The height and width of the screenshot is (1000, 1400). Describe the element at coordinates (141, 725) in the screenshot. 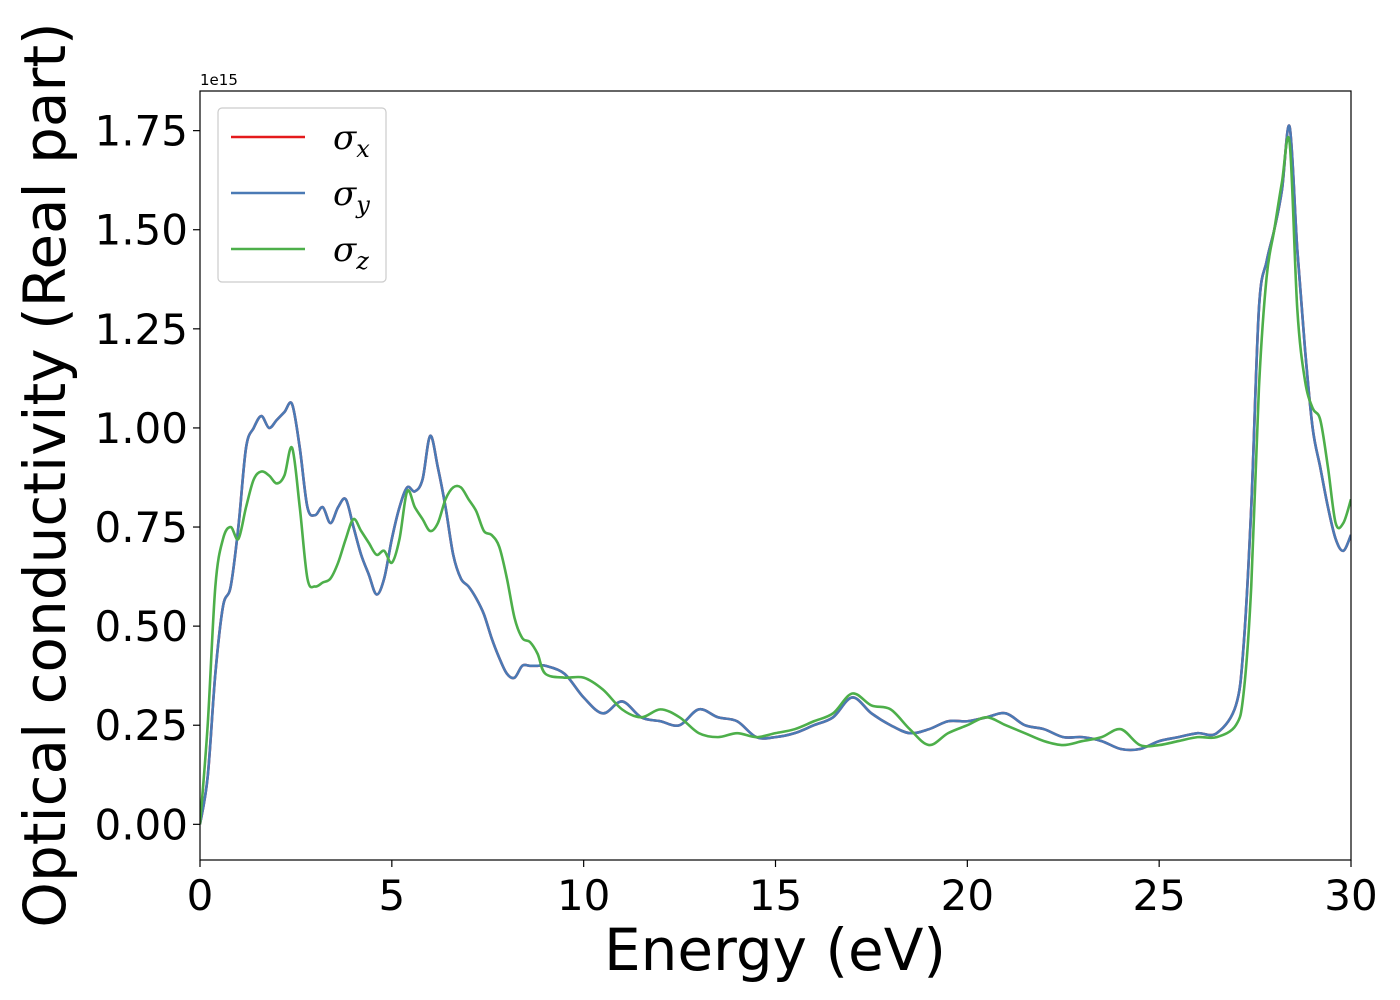

I see `y-tick-label: 0.25` at that location.